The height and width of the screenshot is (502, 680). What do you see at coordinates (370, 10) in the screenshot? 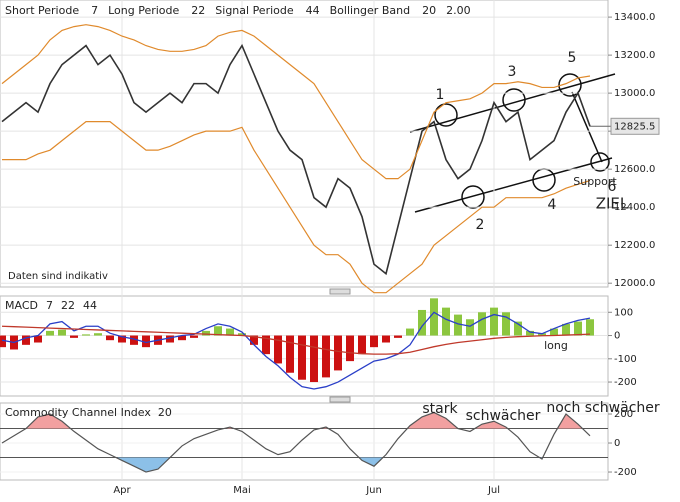
I see `header-label: Bollinger Band` at bounding box center [370, 10].